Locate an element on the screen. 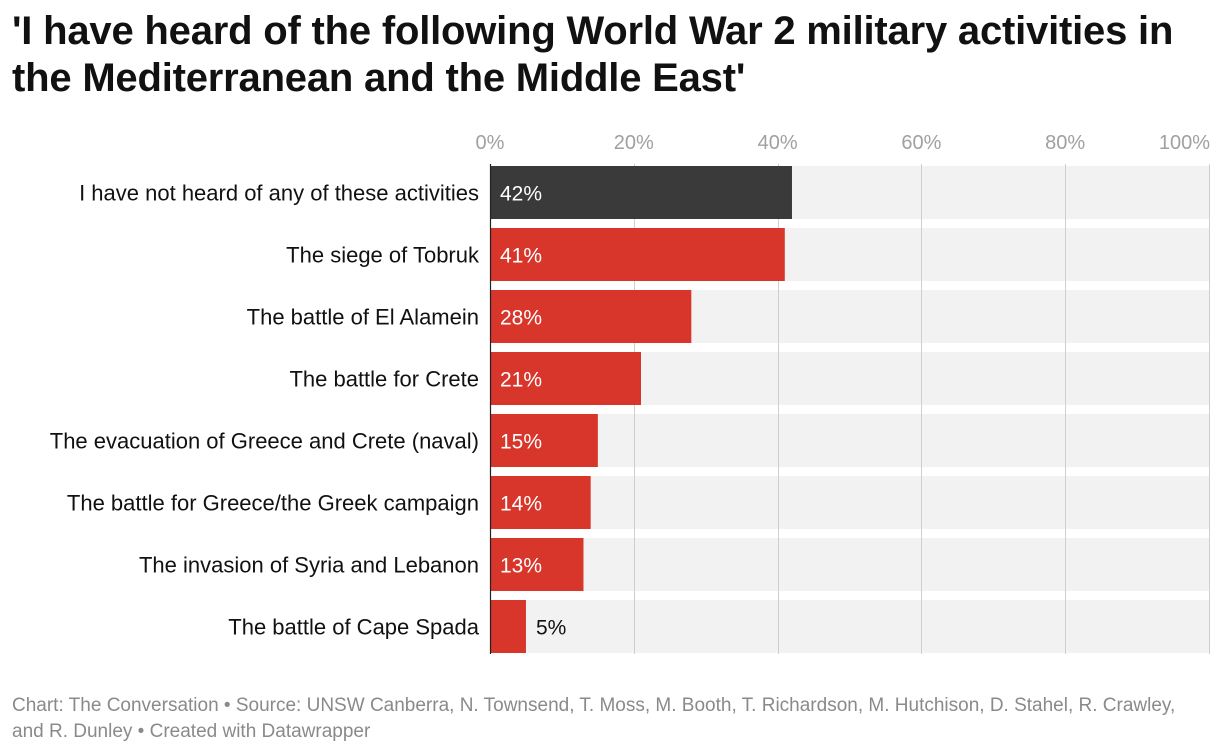 The width and height of the screenshot is (1220, 756). x-axis: 0% 20% 40% 60% 80% 100% is located at coordinates (843, 143).